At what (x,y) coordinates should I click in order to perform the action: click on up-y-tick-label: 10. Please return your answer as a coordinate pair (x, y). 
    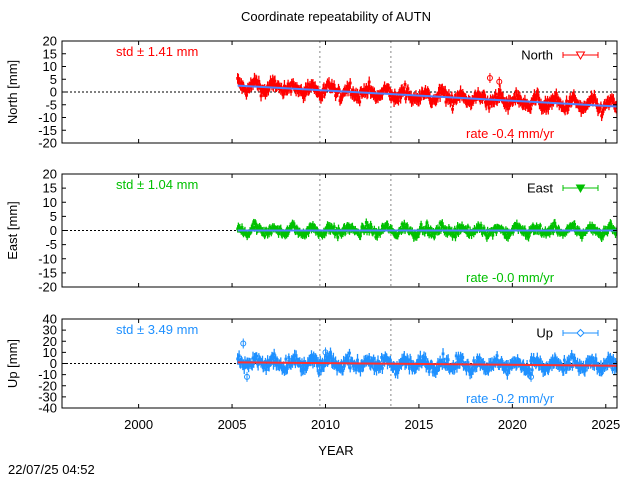
    Looking at the image, I should click on (50, 352).